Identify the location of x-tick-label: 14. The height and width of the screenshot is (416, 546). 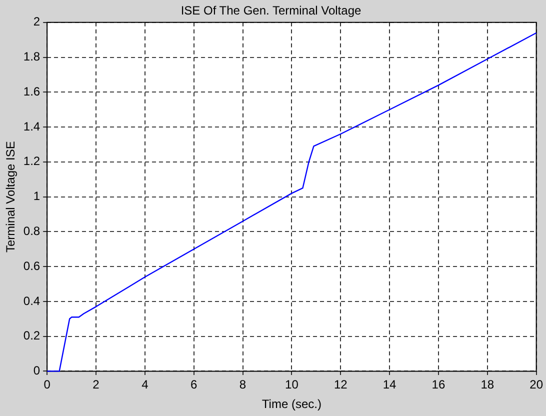
(389, 385).